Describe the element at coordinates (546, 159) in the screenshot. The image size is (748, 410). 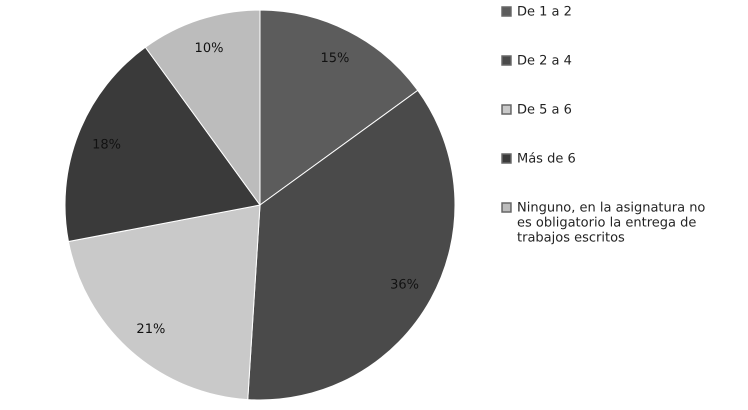
I see `legend-label: Más de 6` at that location.